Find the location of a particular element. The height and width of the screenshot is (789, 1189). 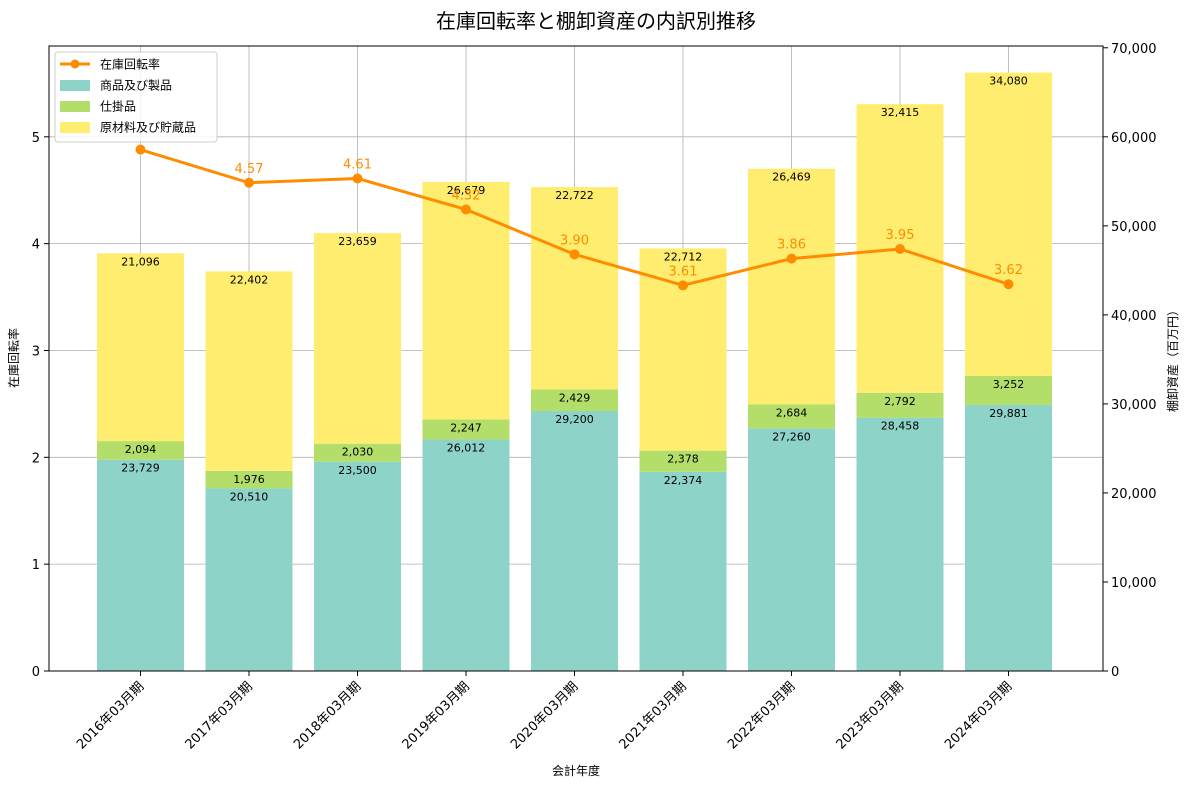

chart-title: 在庫回転率と棚卸資産の内訳別推移 is located at coordinates (596, 21).